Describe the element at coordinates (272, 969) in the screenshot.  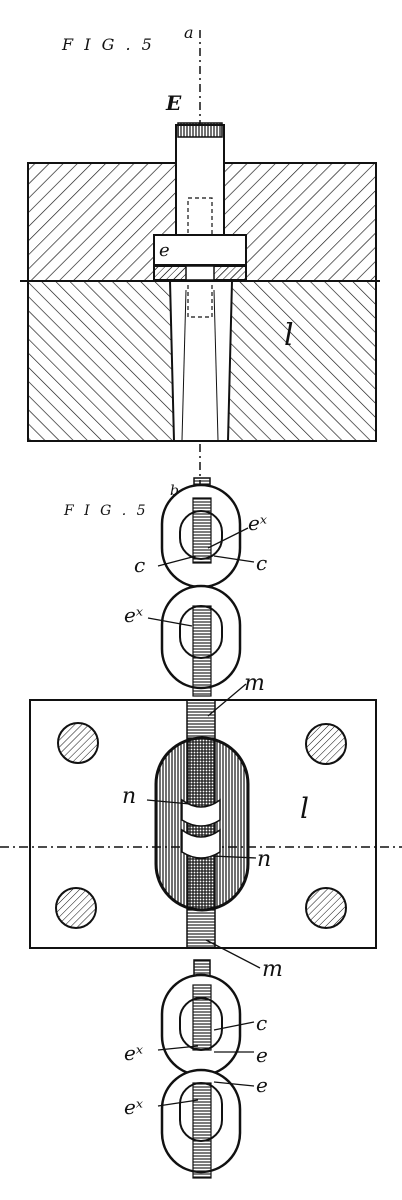
I see `label-m-bottom: m` at that location.